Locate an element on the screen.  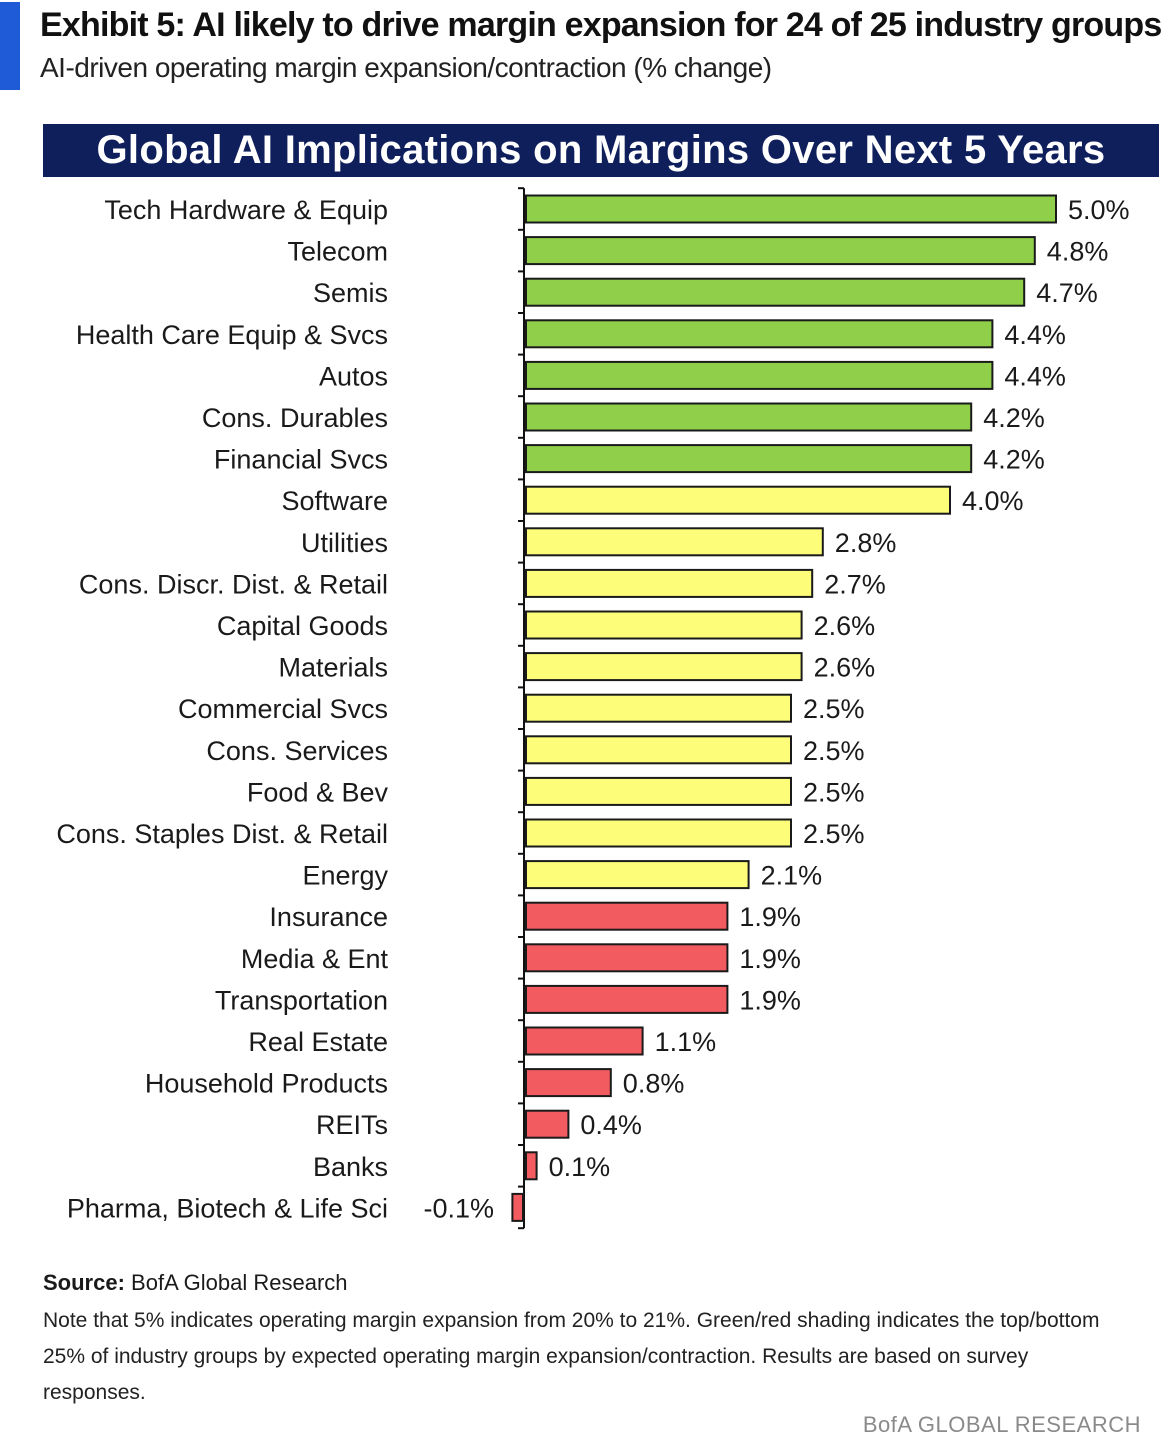
category-label: Energy is located at coordinates (345, 876).